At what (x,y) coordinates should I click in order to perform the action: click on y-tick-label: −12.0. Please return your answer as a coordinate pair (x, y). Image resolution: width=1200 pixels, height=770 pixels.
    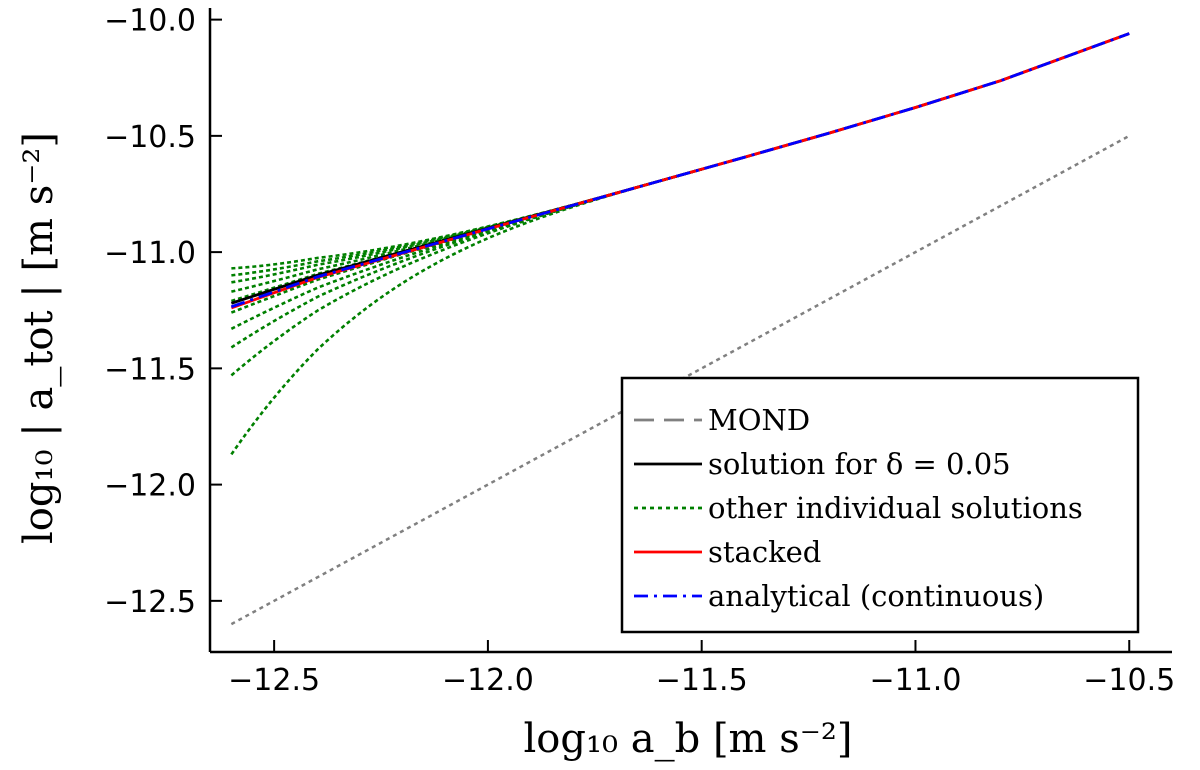
    Looking at the image, I should click on (150, 486).